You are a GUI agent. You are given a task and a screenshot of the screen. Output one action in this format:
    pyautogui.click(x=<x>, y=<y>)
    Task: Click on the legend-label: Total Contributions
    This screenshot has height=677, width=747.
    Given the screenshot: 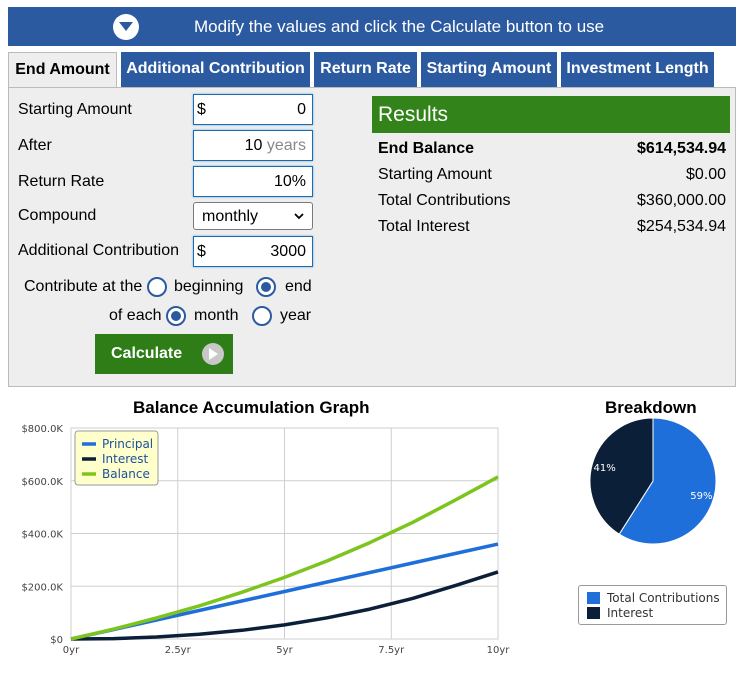 What is the action you would take?
    pyautogui.click(x=663, y=598)
    